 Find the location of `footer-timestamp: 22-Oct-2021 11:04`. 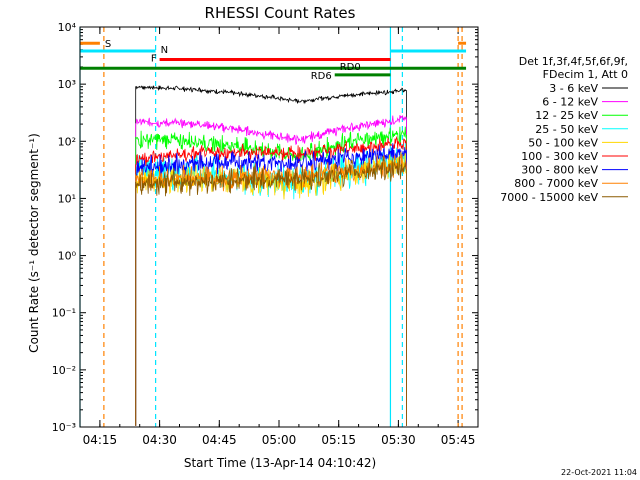

footer-timestamp: 22-Oct-2021 11:04 is located at coordinates (599, 472).